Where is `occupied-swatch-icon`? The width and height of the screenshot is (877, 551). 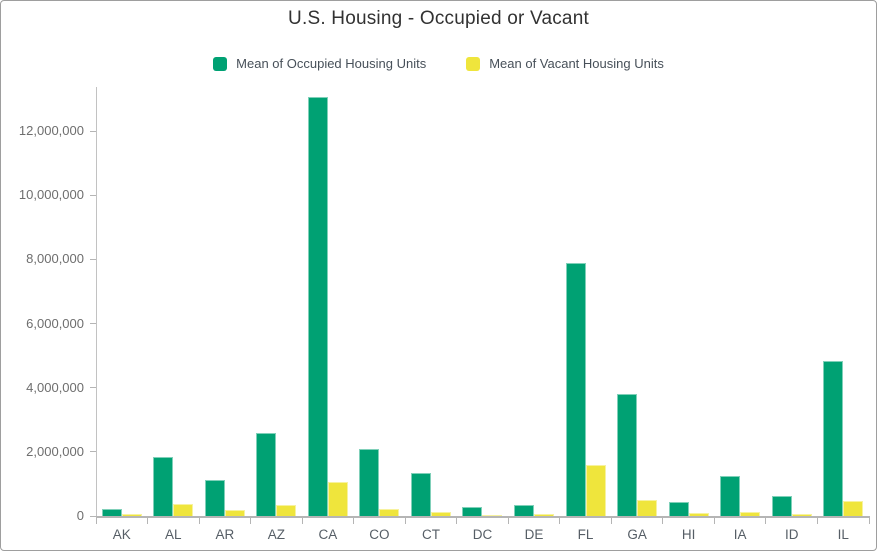
occupied-swatch-icon is located at coordinates (220, 63).